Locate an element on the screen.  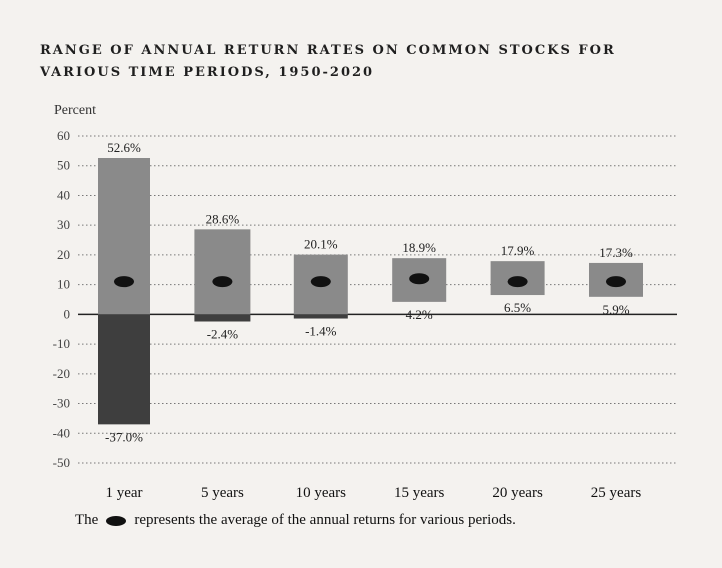
y-tick-label: -20 is located at coordinates (61, 373).